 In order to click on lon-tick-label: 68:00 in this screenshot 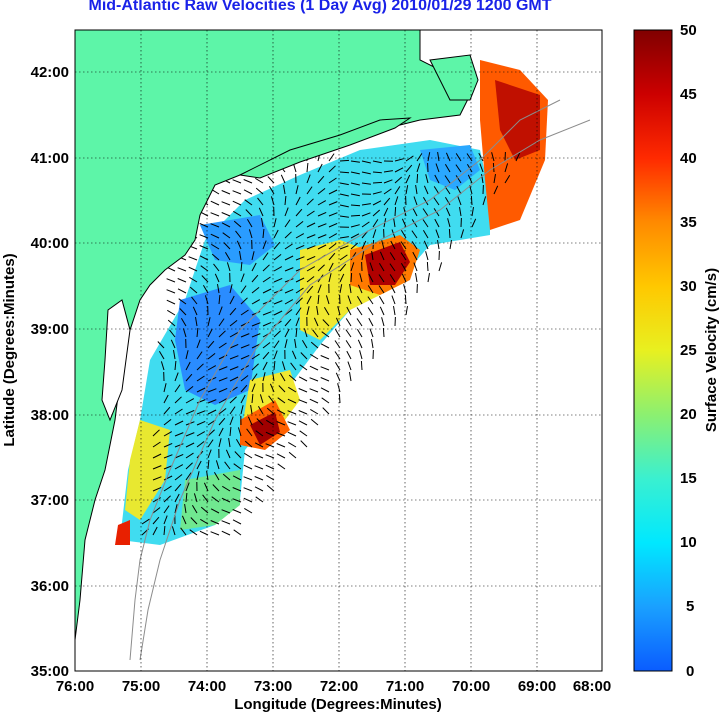, I will do `click(592, 686)`.